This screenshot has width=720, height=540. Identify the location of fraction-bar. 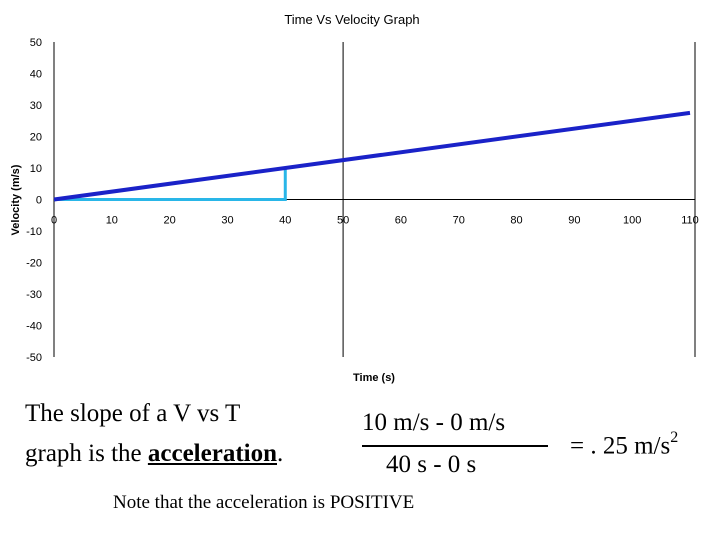
(455, 446).